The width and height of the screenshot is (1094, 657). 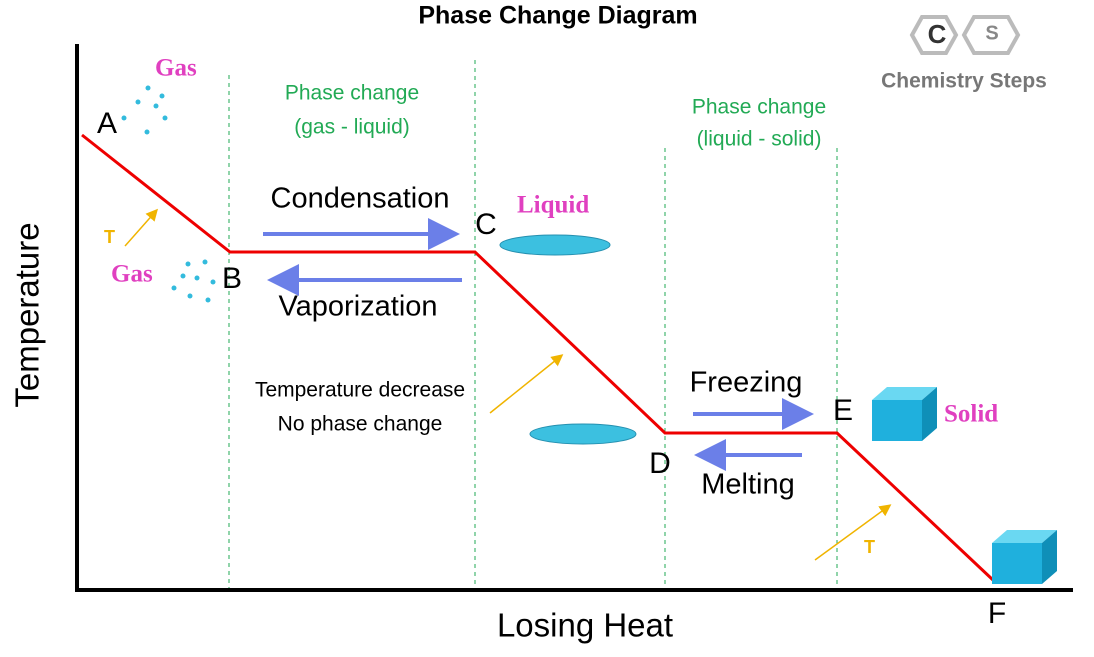 I want to click on gas-dots, so click(x=168, y=194).